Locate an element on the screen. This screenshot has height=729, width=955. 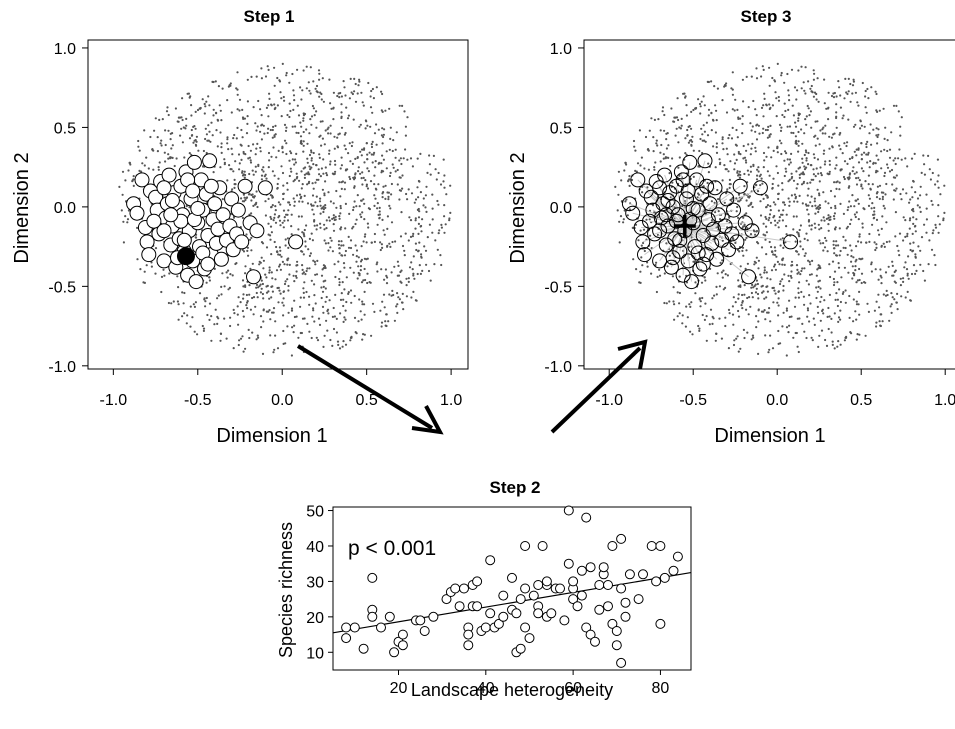
x-tick-label: -0.5 is located at coordinates (693, 400).